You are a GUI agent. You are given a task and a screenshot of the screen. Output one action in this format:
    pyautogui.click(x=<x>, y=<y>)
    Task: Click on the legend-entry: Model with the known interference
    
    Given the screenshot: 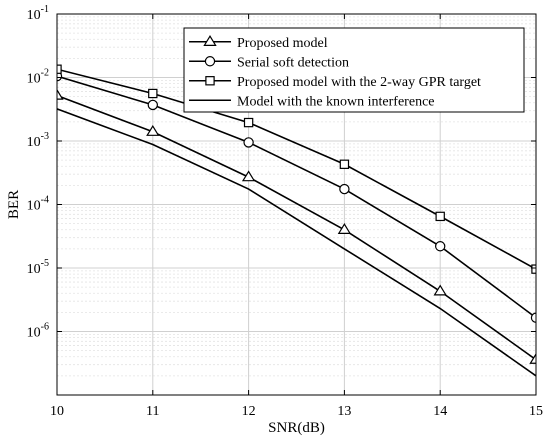 What is the action you would take?
    pyautogui.click(x=336, y=101)
    